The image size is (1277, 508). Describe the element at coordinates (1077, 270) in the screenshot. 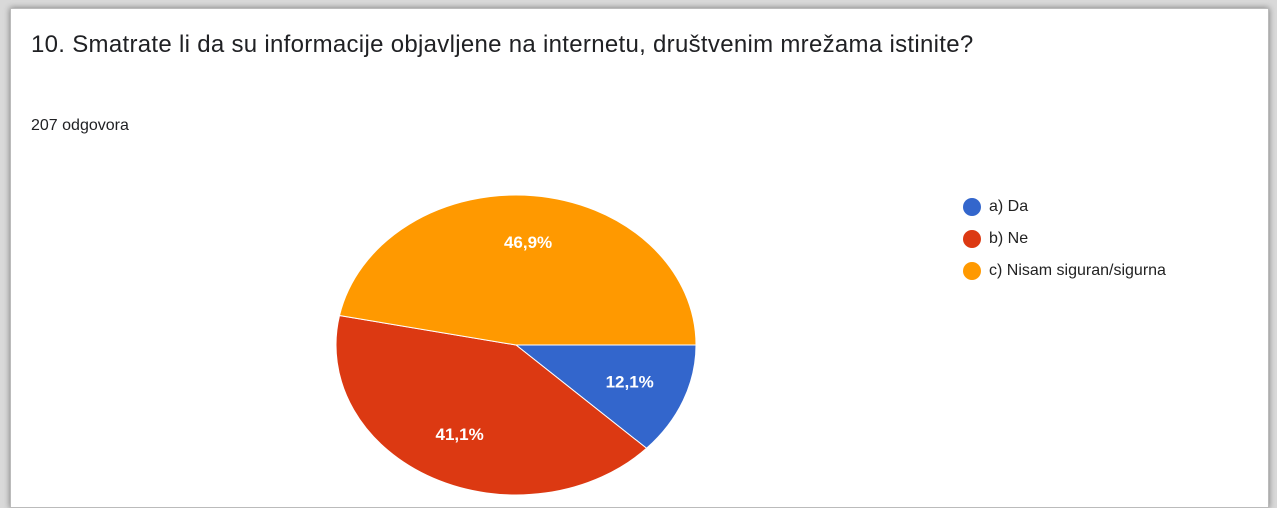

I see `legend-label: c) Nisam siguran/sigurna` at that location.